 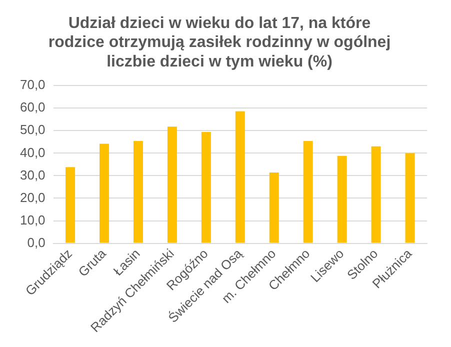 I want to click on text: rodzice otrzymują zasiłek rodzinny w ogólnej, so click(x=219, y=43).